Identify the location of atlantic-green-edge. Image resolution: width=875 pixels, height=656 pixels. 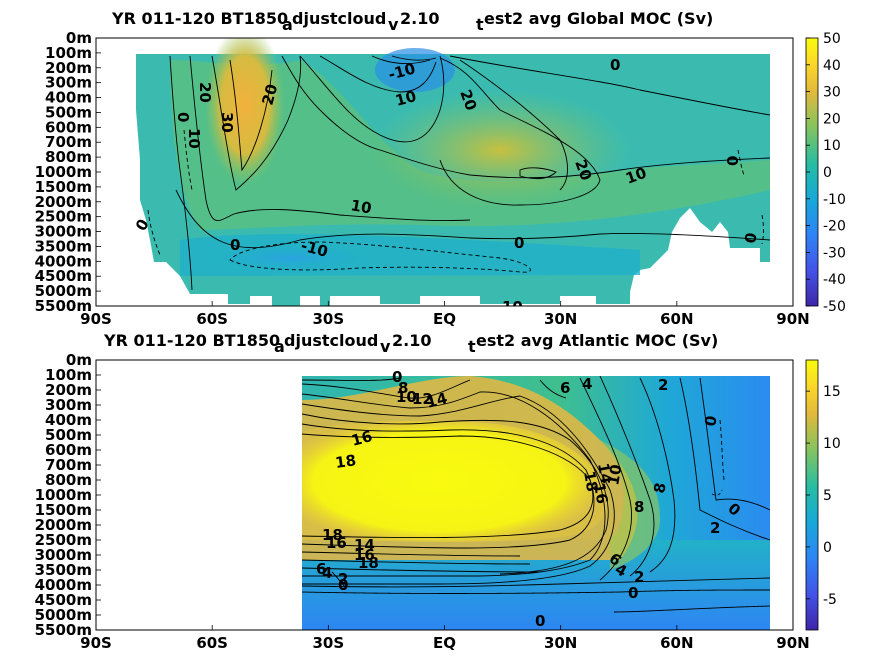
(630, 505).